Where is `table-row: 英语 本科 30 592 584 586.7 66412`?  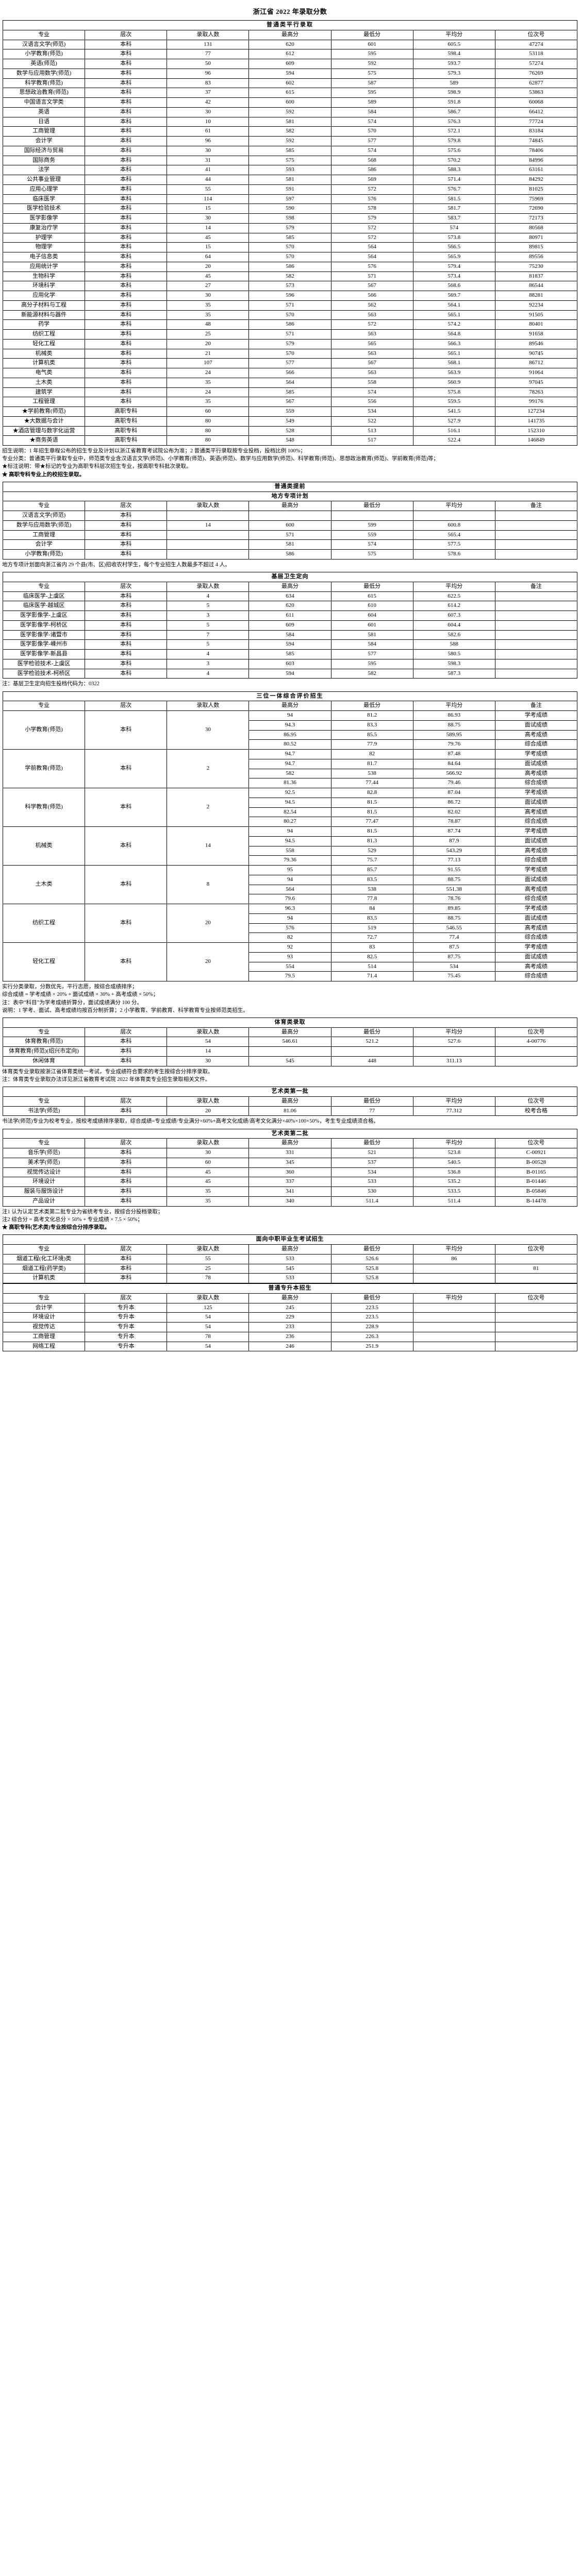
table-row: 英语 本科 30 592 584 586.7 66412 is located at coordinates (290, 112).